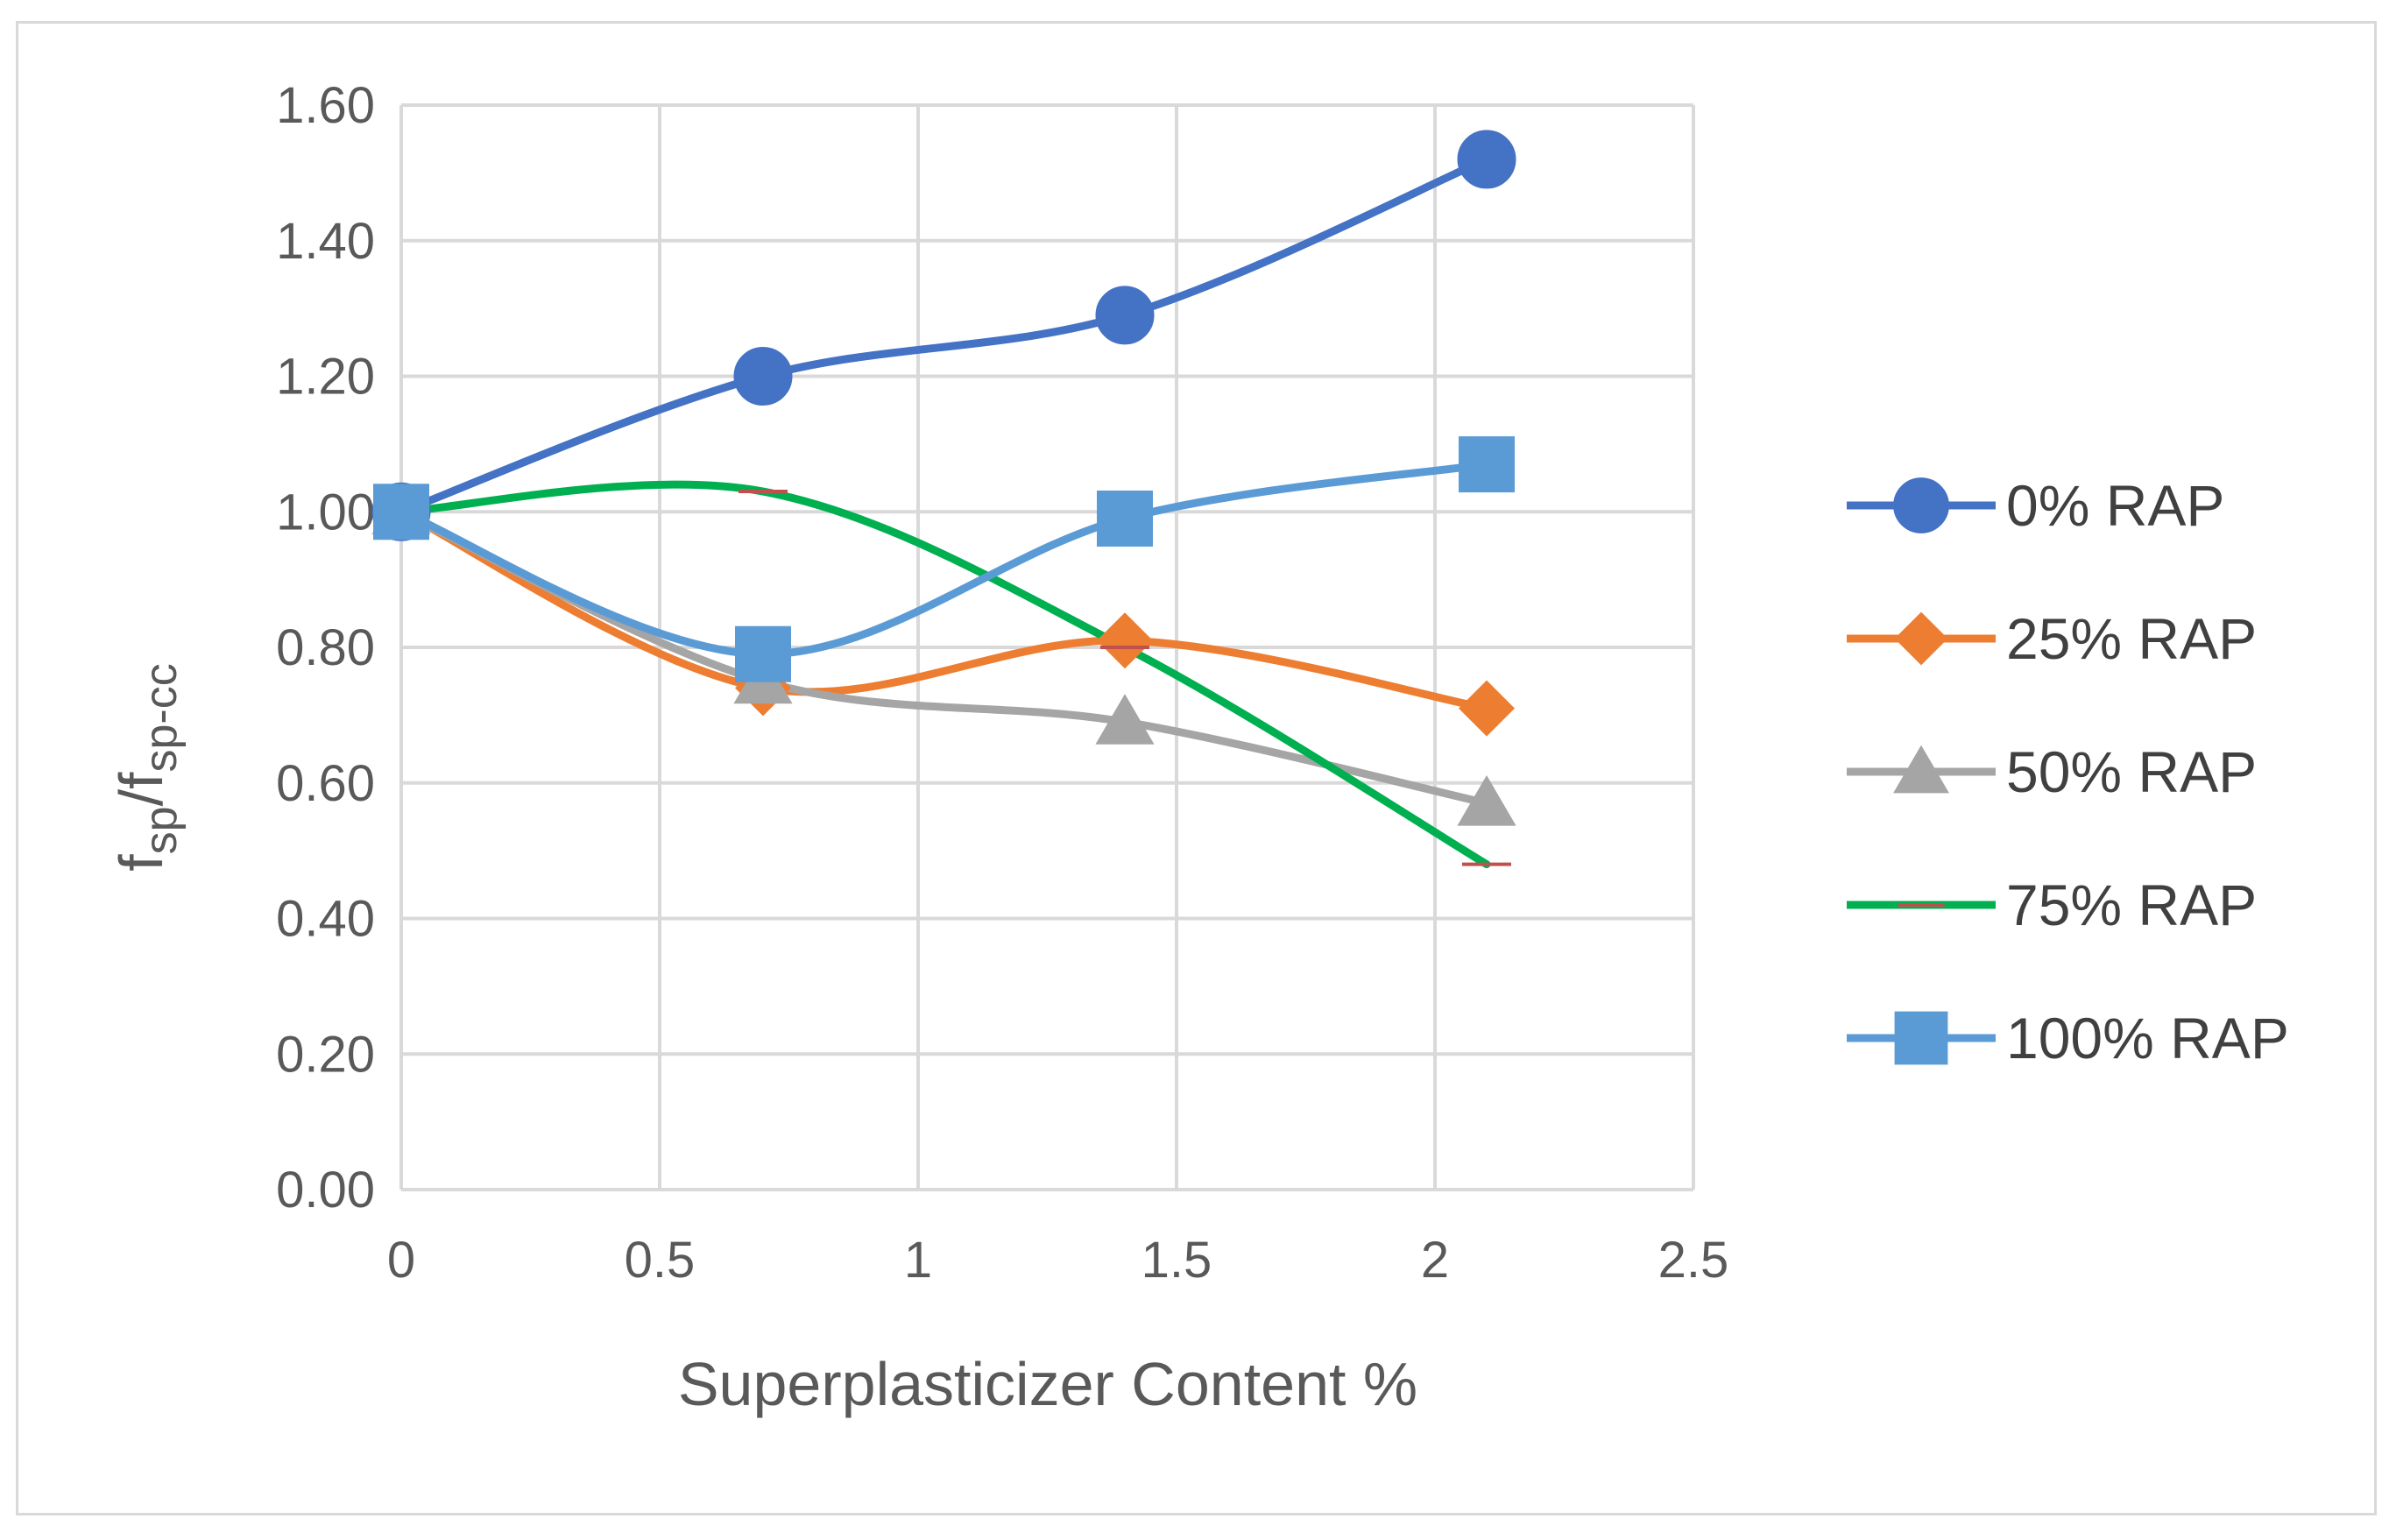  Describe the element at coordinates (1693, 1261) in the screenshot. I see `x-tick-label: 2.5` at that location.